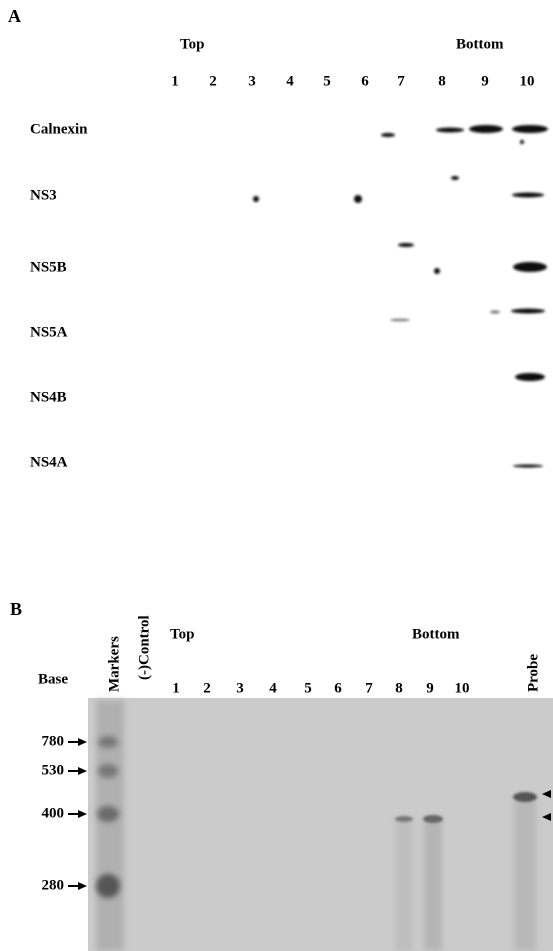  Describe the element at coordinates (533, 673) in the screenshot. I see `probe-label: Probe` at that location.